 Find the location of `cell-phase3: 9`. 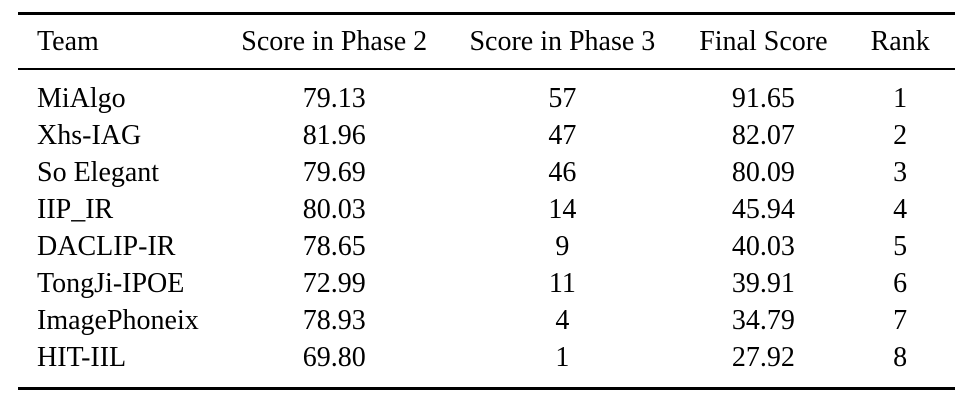

cell-phase3: 9 is located at coordinates (562, 246).